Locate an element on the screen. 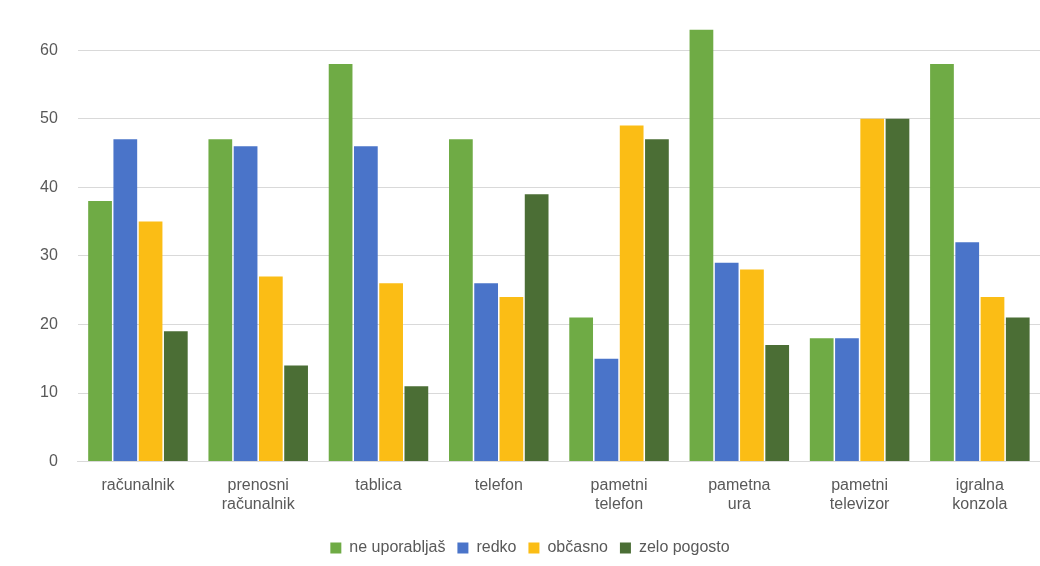 The height and width of the screenshot is (566, 1040). legend-label: ne uporabljaš is located at coordinates (397, 547).